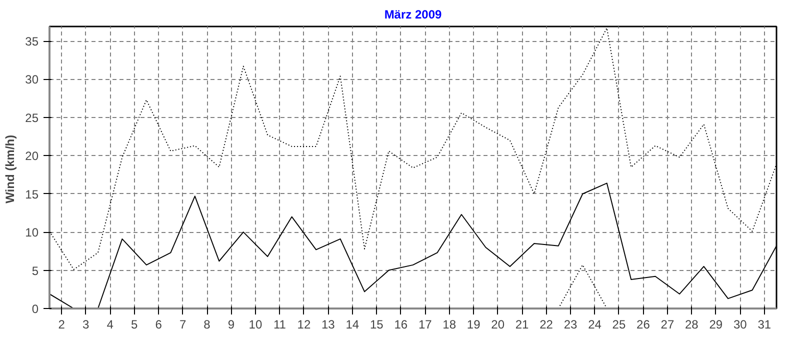 The image size is (800, 342). Describe the element at coordinates (716, 325) in the screenshot. I see `x-tick-label: 29` at that location.